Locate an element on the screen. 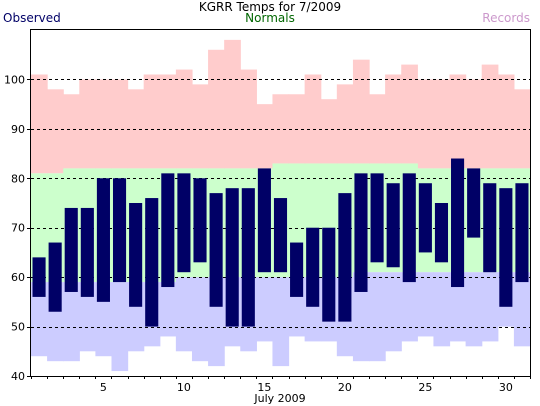 The height and width of the screenshot is (406, 540). y-tick-label: 90 is located at coordinates (18, 129).